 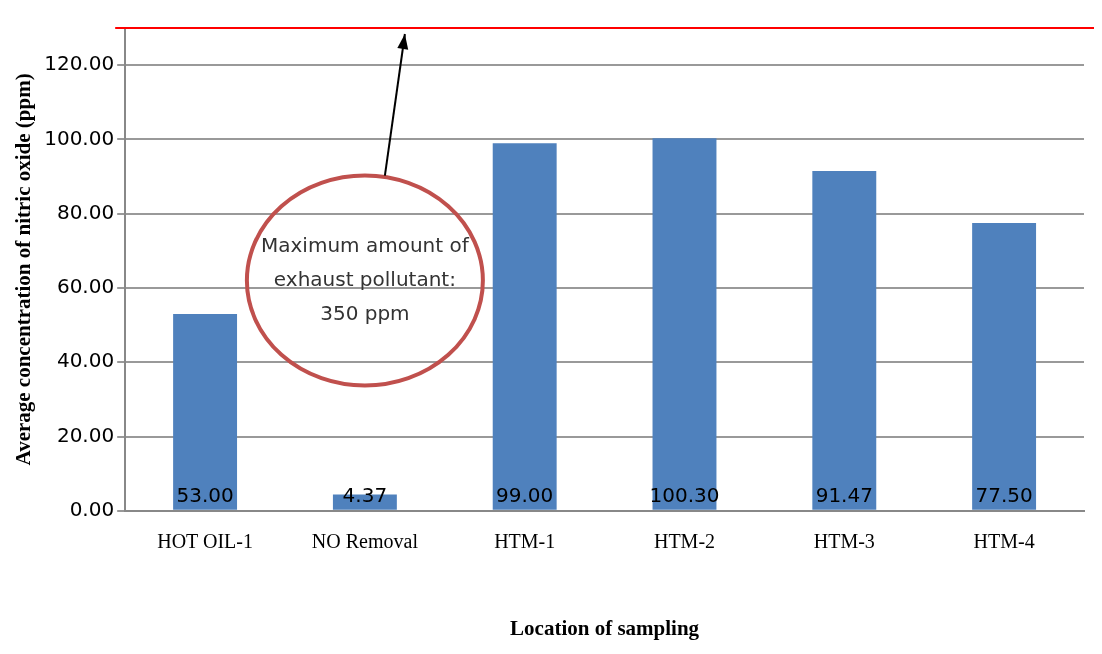 I want to click on y-tick-label: 40.00, so click(x=85, y=360).